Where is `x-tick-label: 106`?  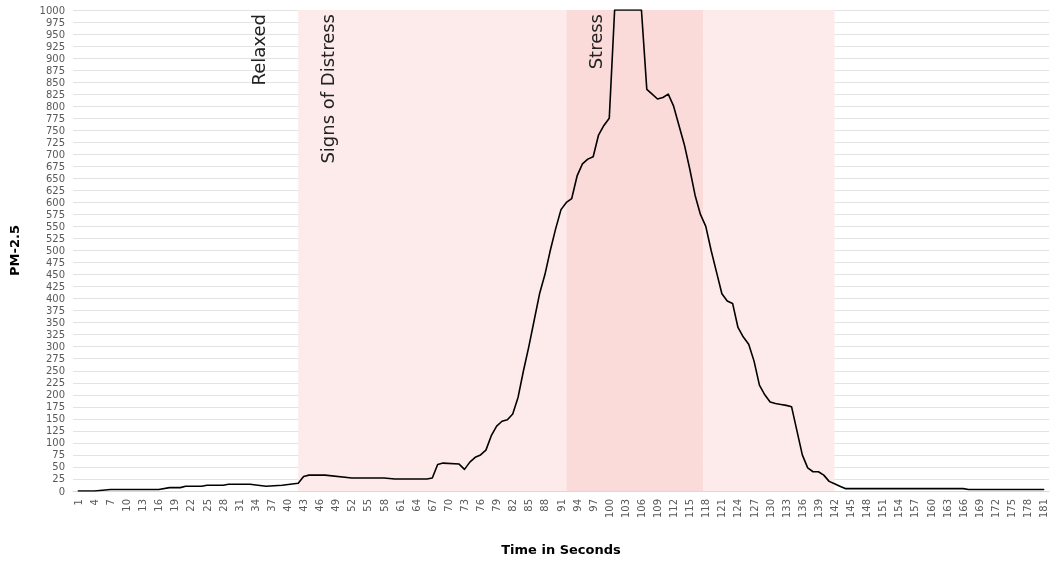
x-tick-label: 106 is located at coordinates (641, 509).